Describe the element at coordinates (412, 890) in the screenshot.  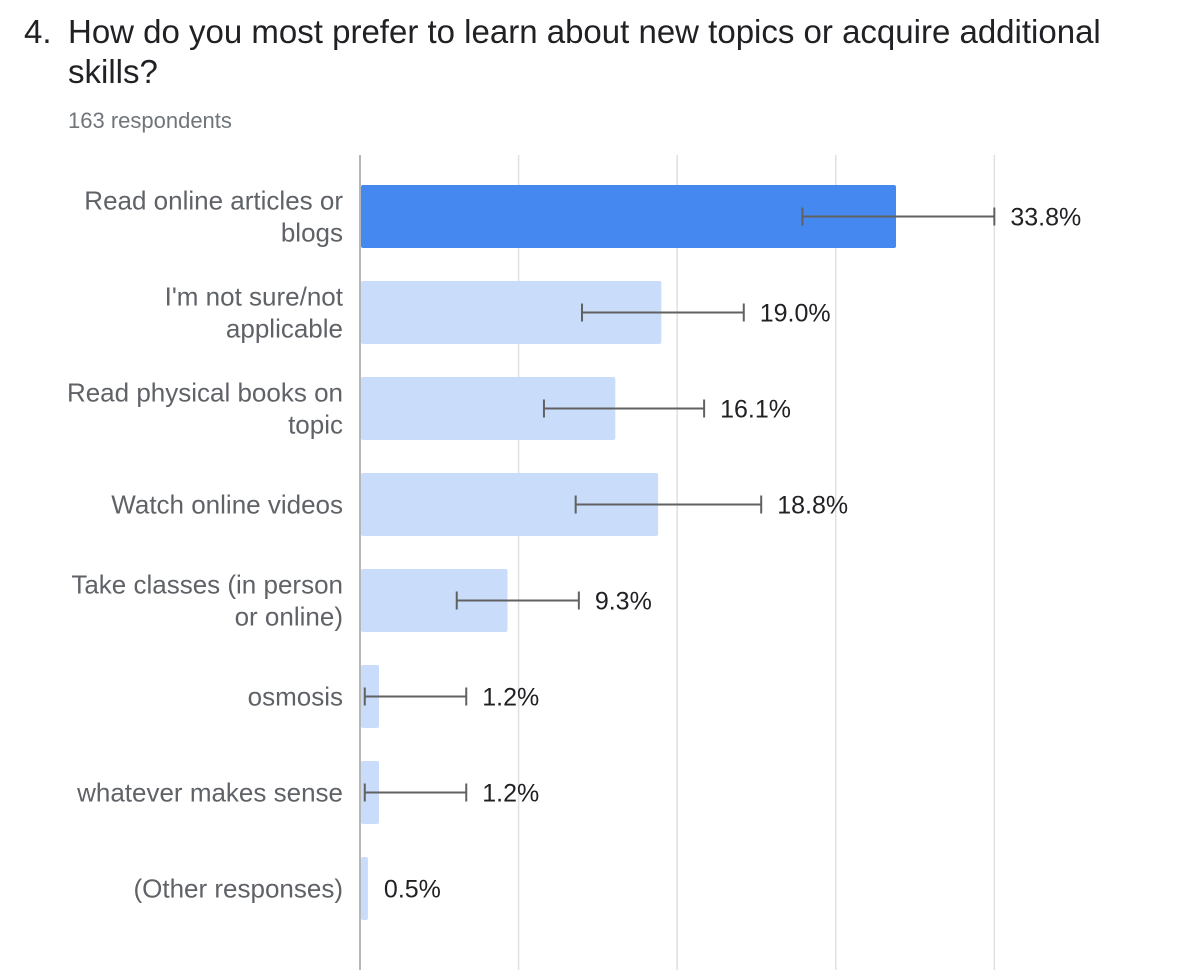
I see `value-label: 0.5%` at that location.